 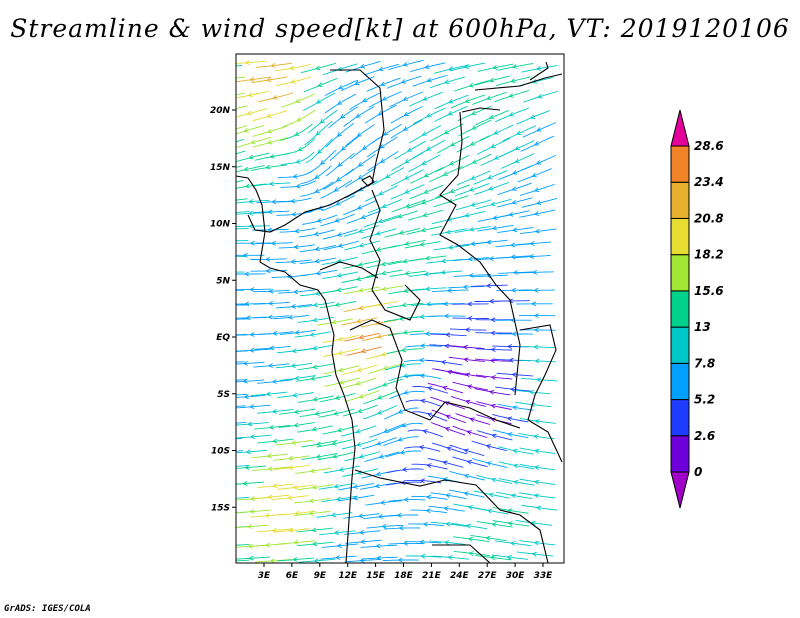 I want to click on colorbar-max-triangle, so click(x=680, y=128).